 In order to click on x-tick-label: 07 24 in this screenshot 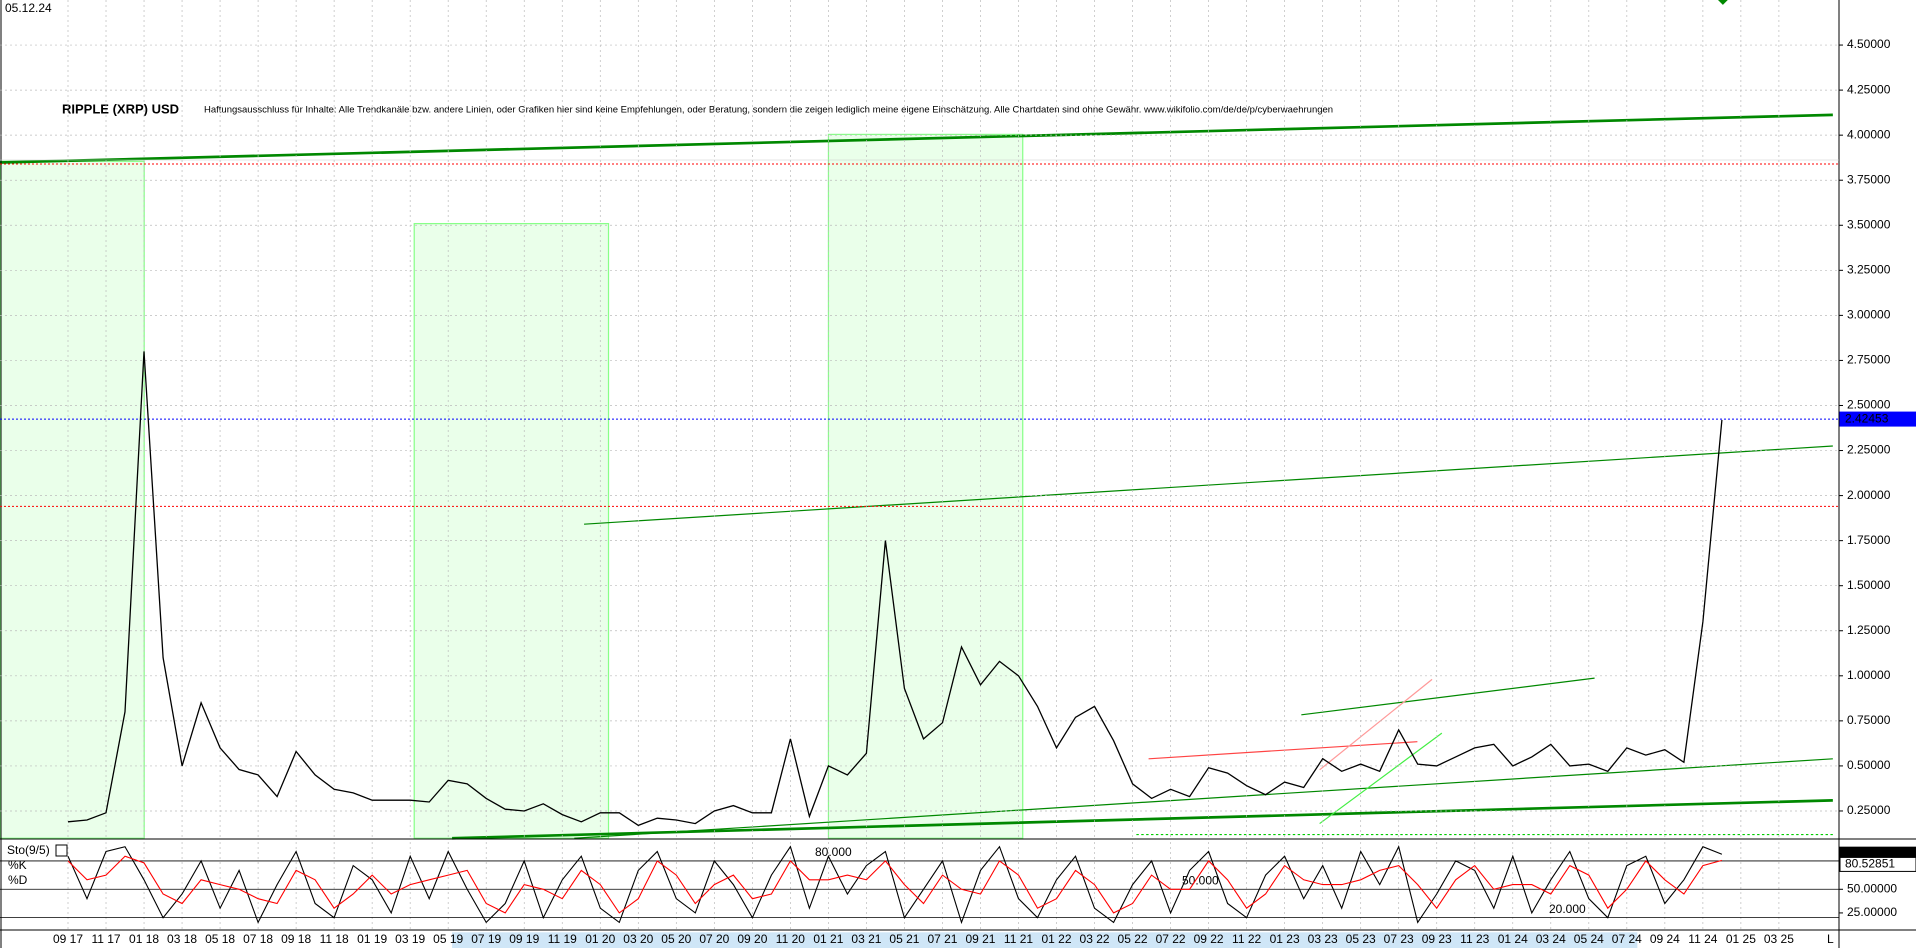, I will do `click(1627, 939)`.